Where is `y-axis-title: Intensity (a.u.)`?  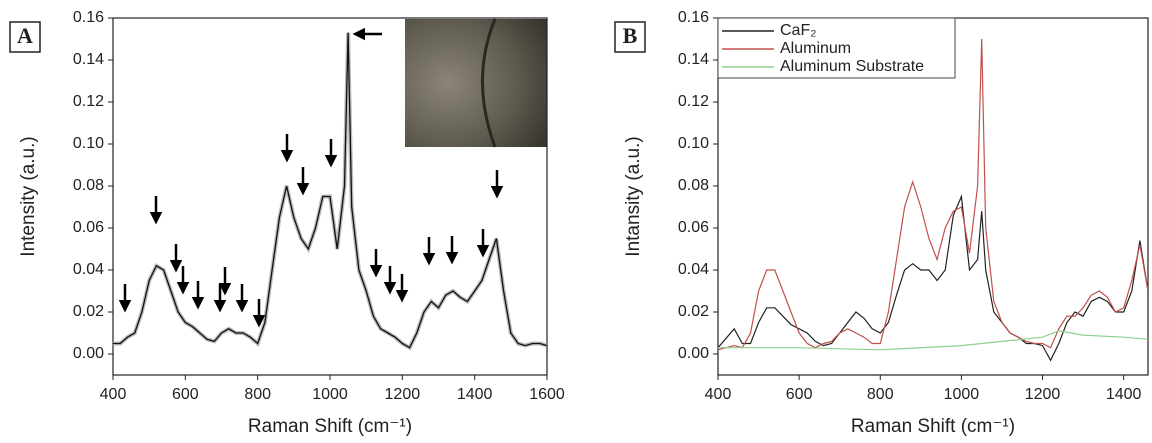
y-axis-title: Intensity (a.u.) is located at coordinates (28, 196).